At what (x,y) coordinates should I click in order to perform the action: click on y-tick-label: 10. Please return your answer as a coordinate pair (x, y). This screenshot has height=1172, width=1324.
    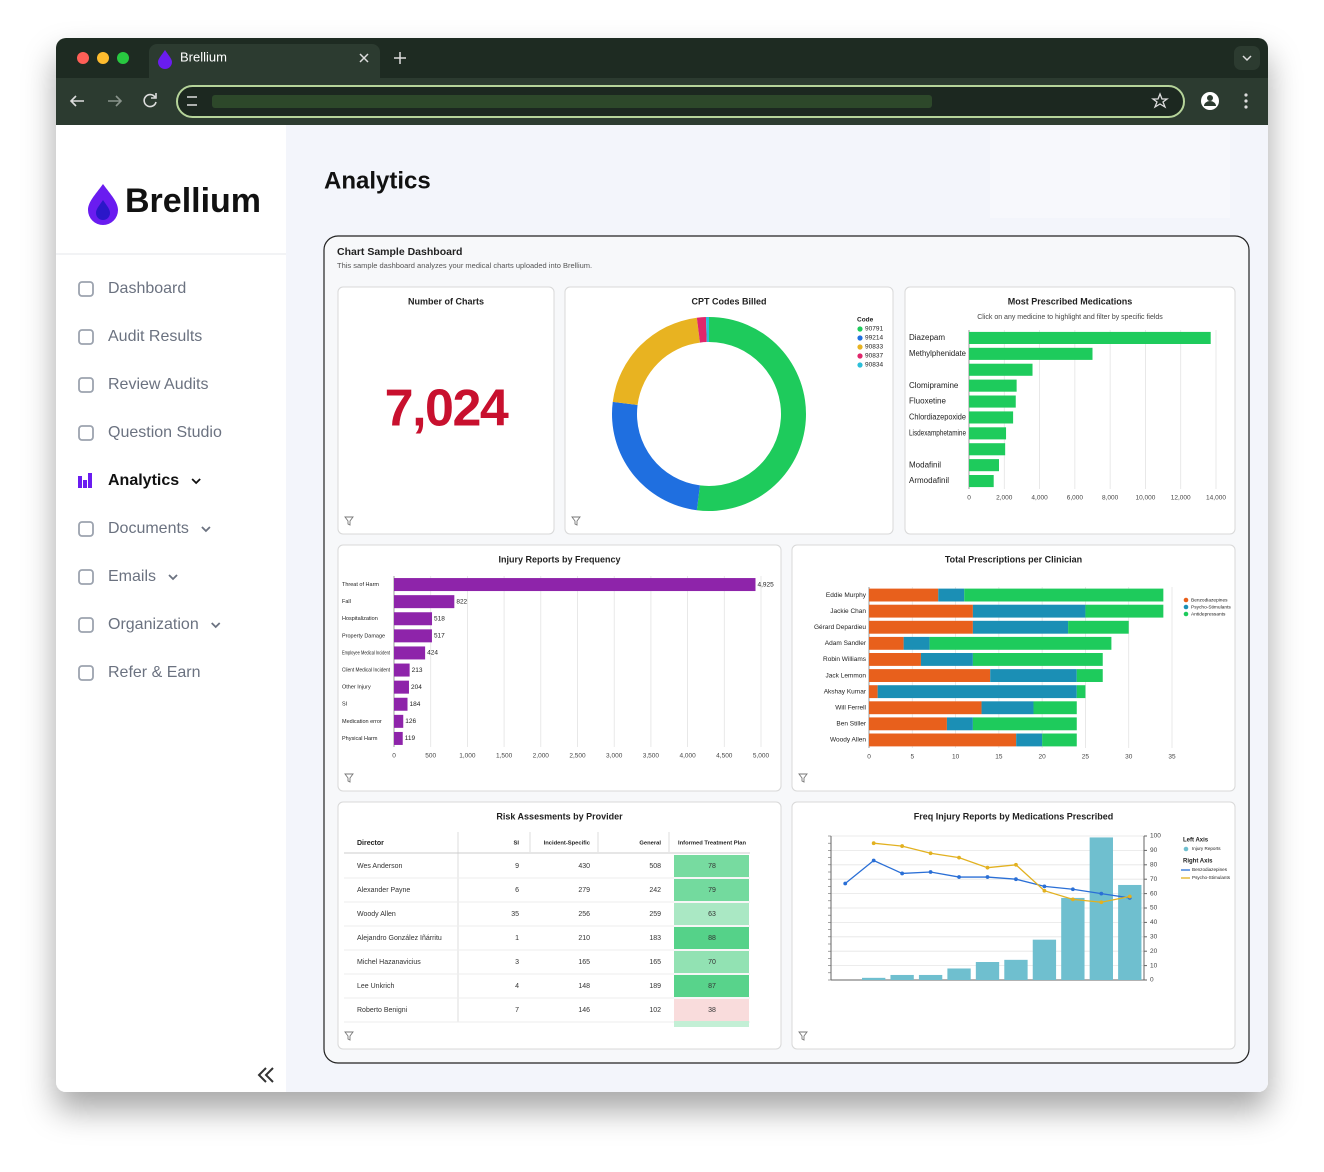
    Looking at the image, I should click on (1154, 965).